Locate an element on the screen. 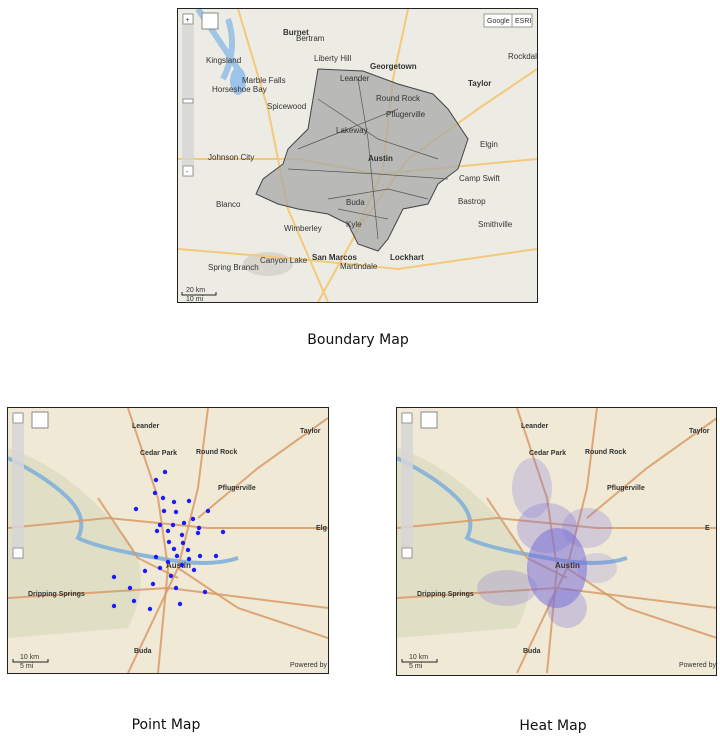  map-label: Round Rock is located at coordinates (605, 452).